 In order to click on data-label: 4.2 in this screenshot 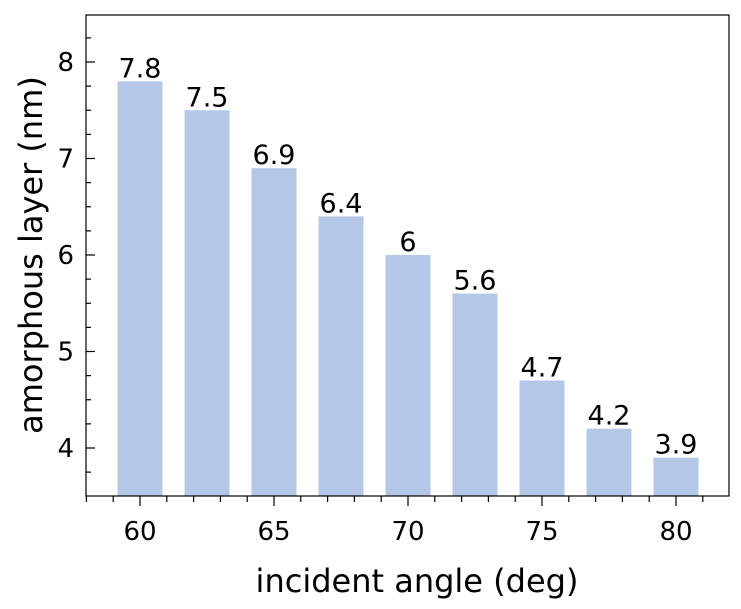, I will do `click(609, 416)`.